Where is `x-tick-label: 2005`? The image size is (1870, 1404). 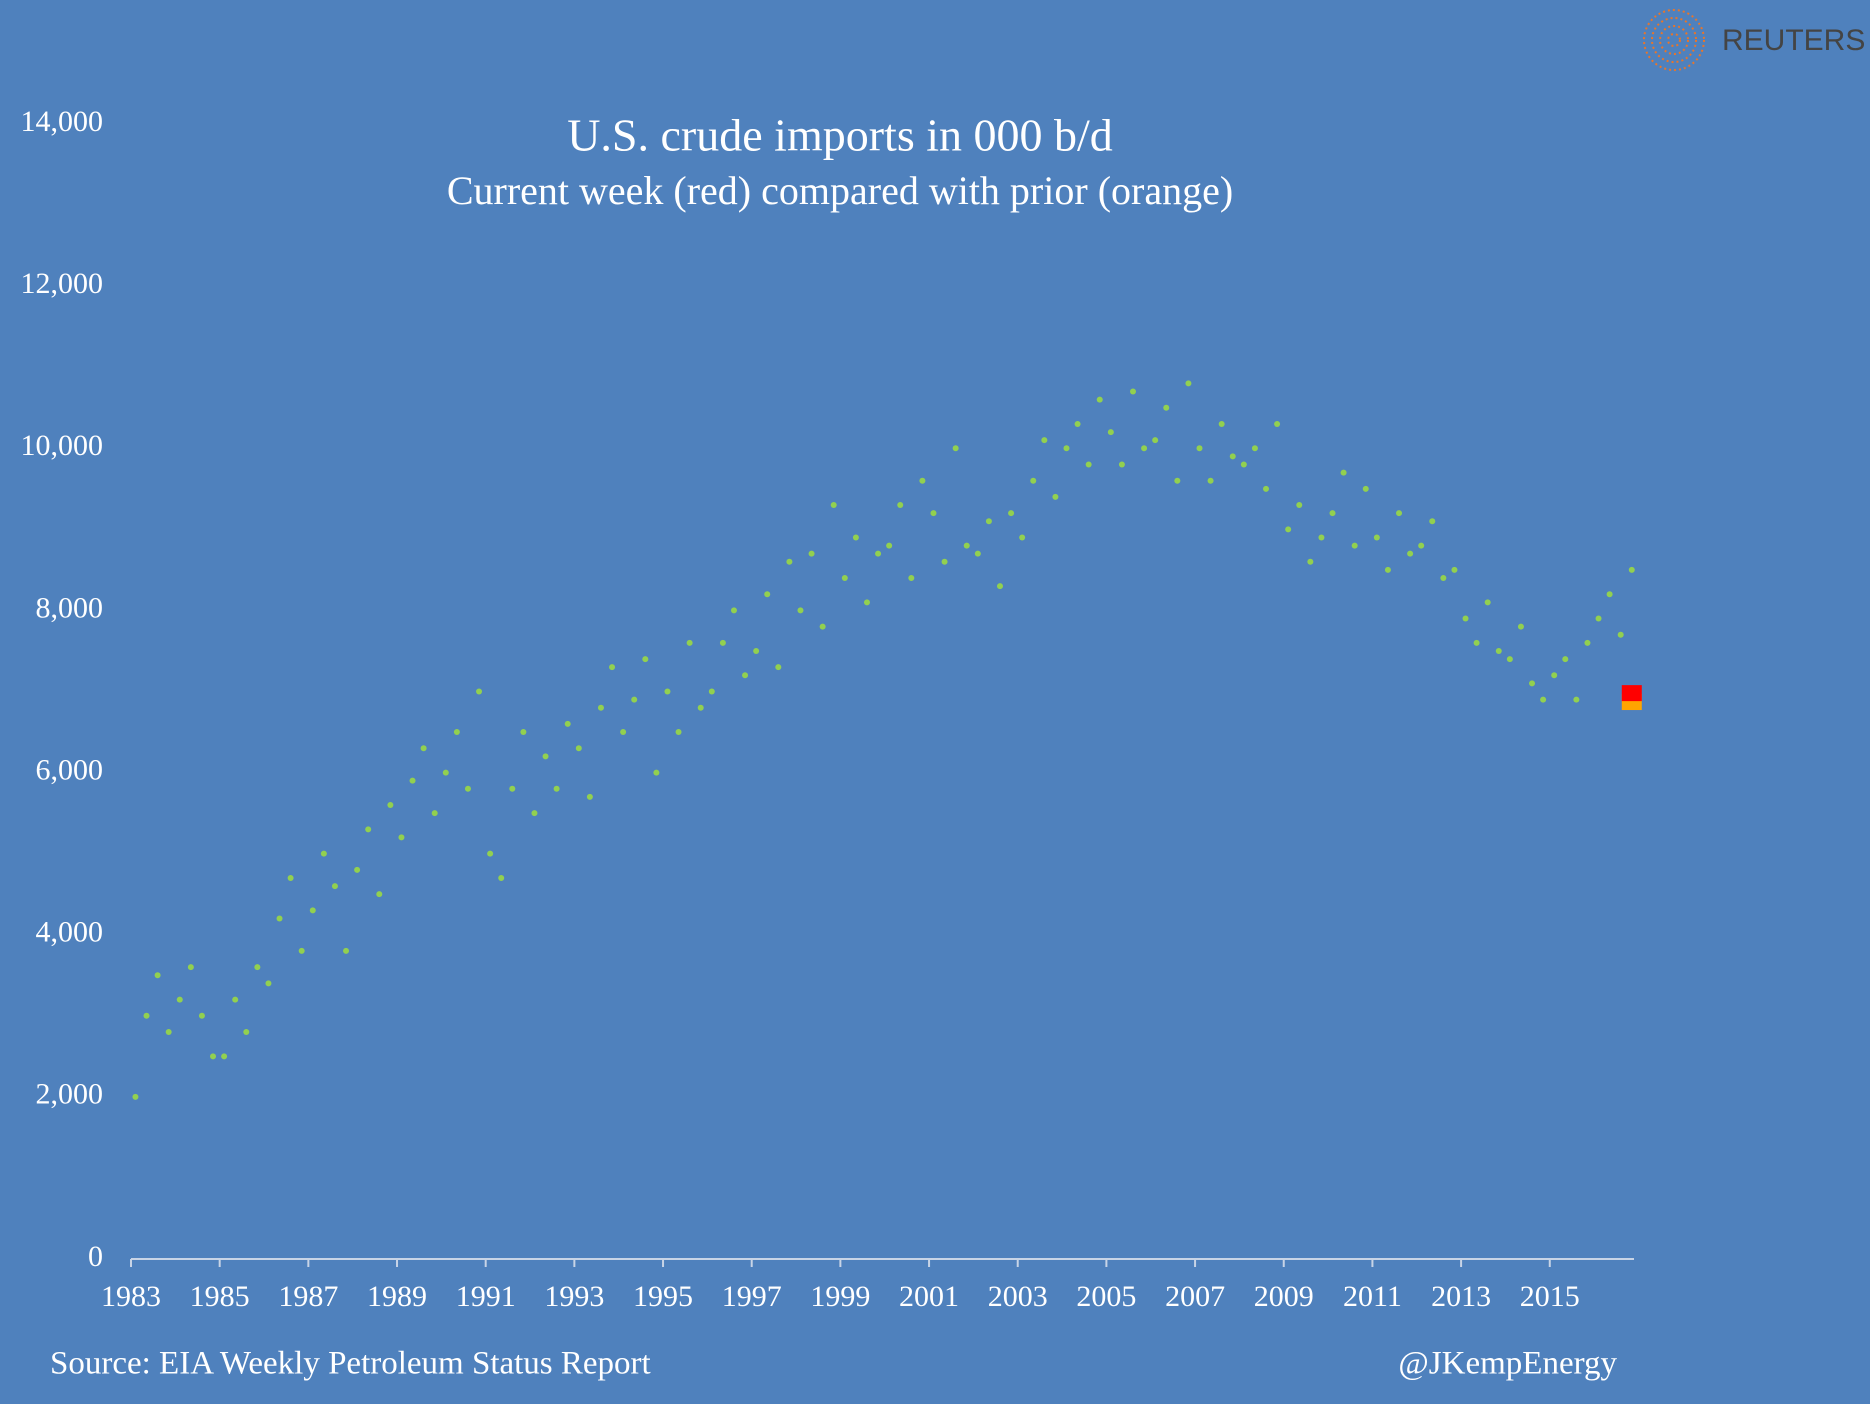 x-tick-label: 2005 is located at coordinates (1106, 1296).